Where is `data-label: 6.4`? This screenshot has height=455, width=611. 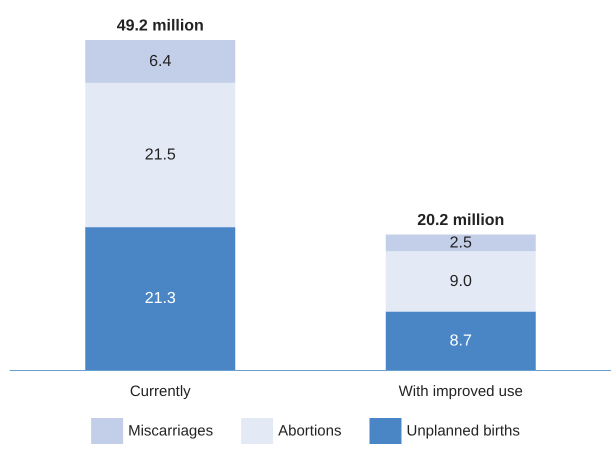 data-label: 6.4 is located at coordinates (160, 61).